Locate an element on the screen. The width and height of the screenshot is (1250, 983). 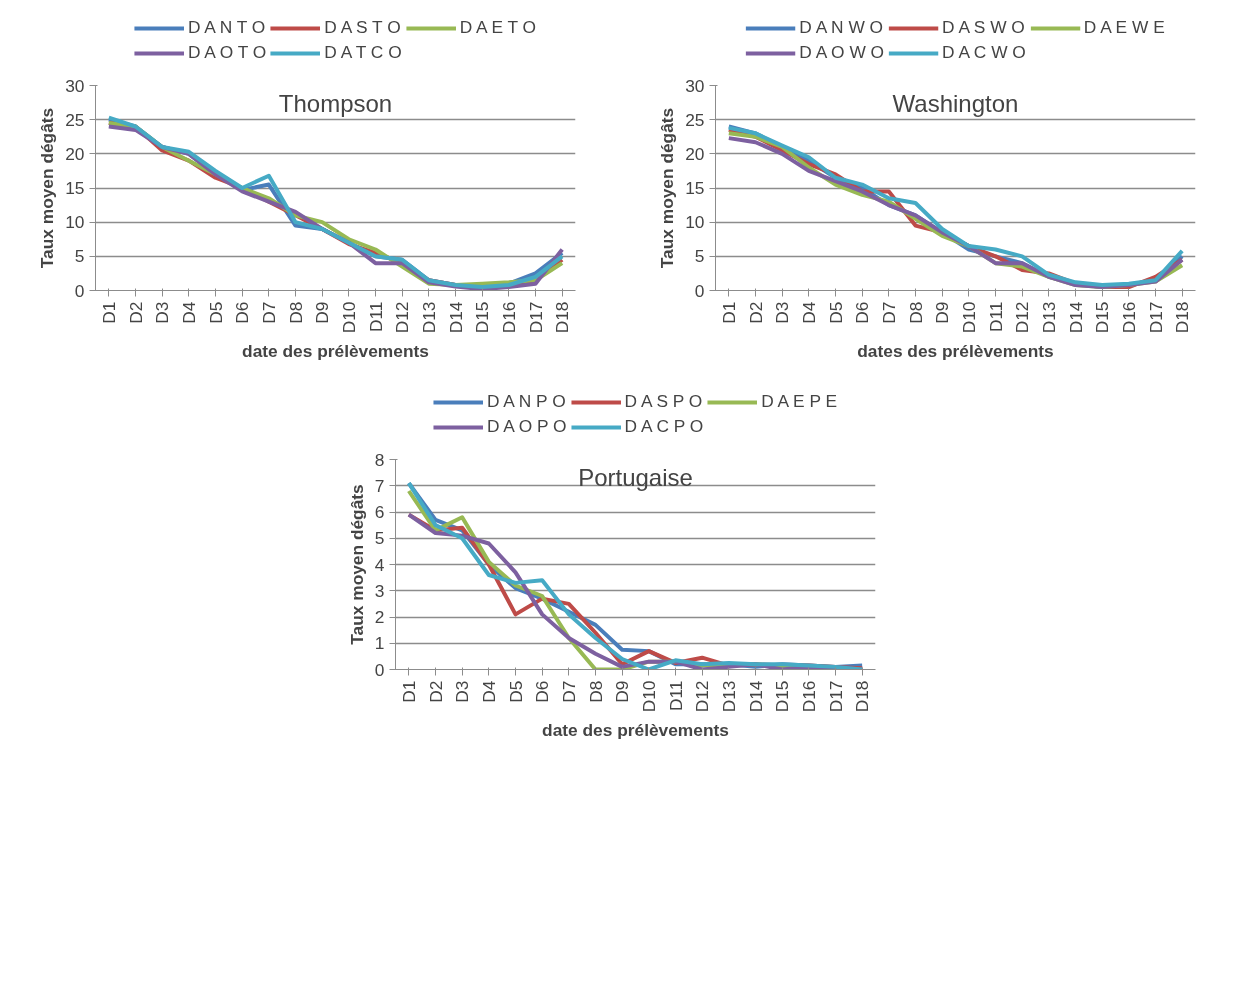
legend-label: D A S P O is located at coordinates (663, 401).